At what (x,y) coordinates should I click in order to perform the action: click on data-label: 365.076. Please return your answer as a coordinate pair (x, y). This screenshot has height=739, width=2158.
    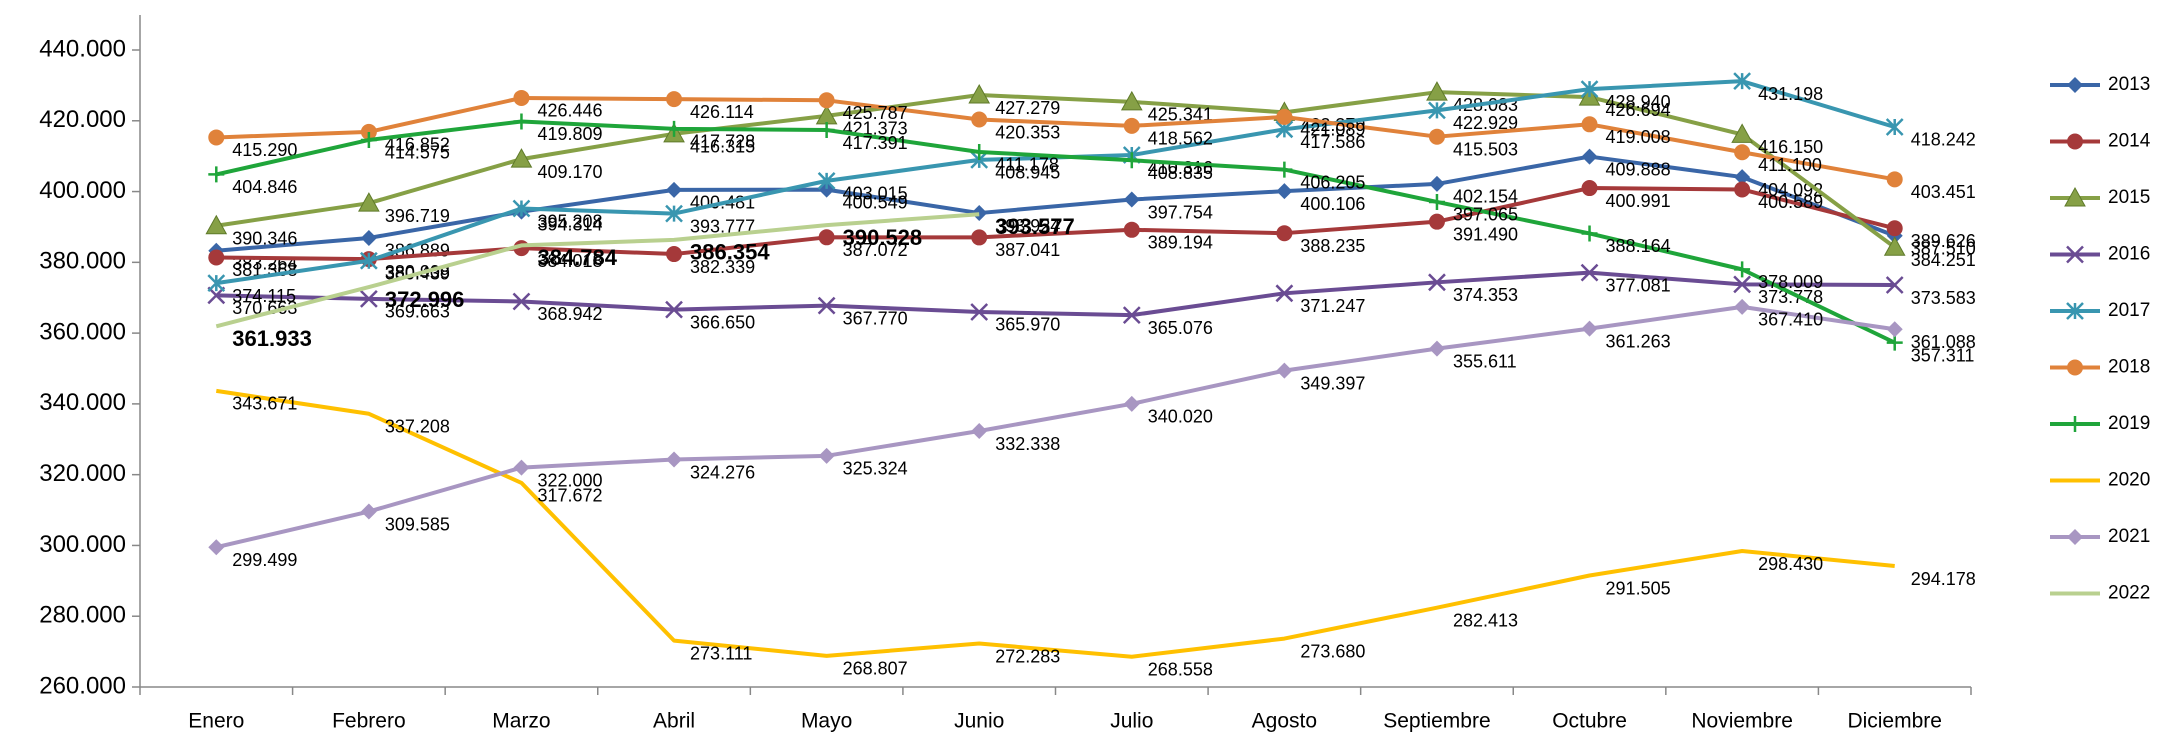
    Looking at the image, I should click on (1180, 328).